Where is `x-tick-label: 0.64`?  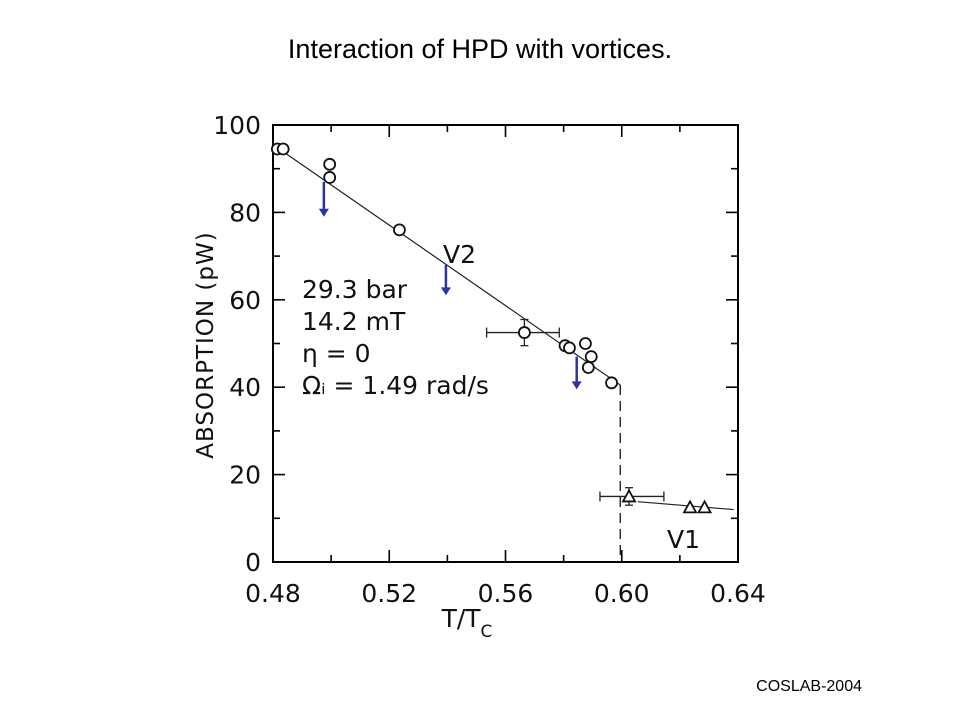 x-tick-label: 0.64 is located at coordinates (738, 593).